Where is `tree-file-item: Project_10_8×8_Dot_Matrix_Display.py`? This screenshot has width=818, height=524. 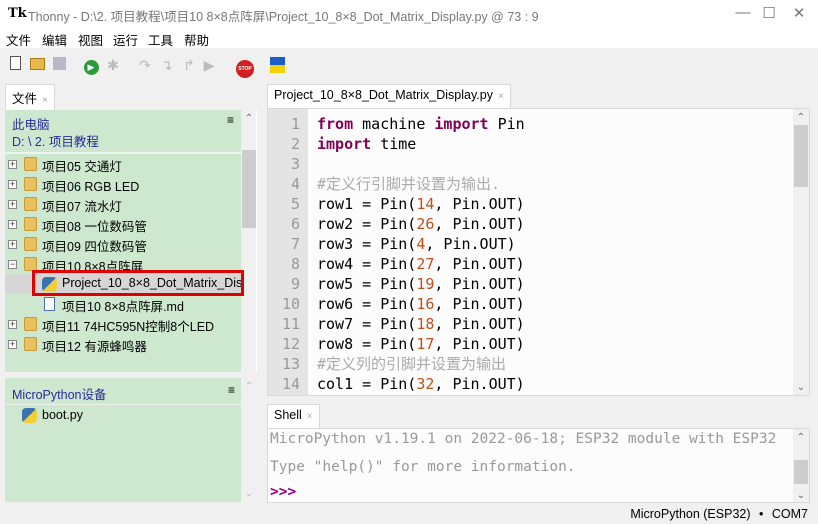 tree-file-item: Project_10_8×8_Dot_Matrix_Display.py is located at coordinates (123, 284).